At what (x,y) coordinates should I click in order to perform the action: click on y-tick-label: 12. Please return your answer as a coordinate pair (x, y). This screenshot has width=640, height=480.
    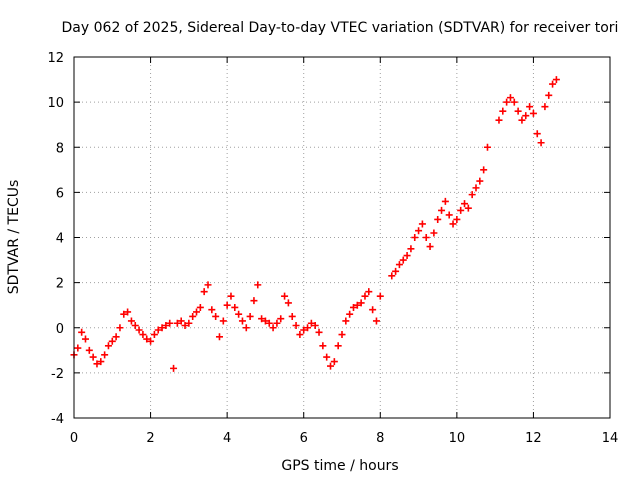
    Looking at the image, I should click on (55, 58).